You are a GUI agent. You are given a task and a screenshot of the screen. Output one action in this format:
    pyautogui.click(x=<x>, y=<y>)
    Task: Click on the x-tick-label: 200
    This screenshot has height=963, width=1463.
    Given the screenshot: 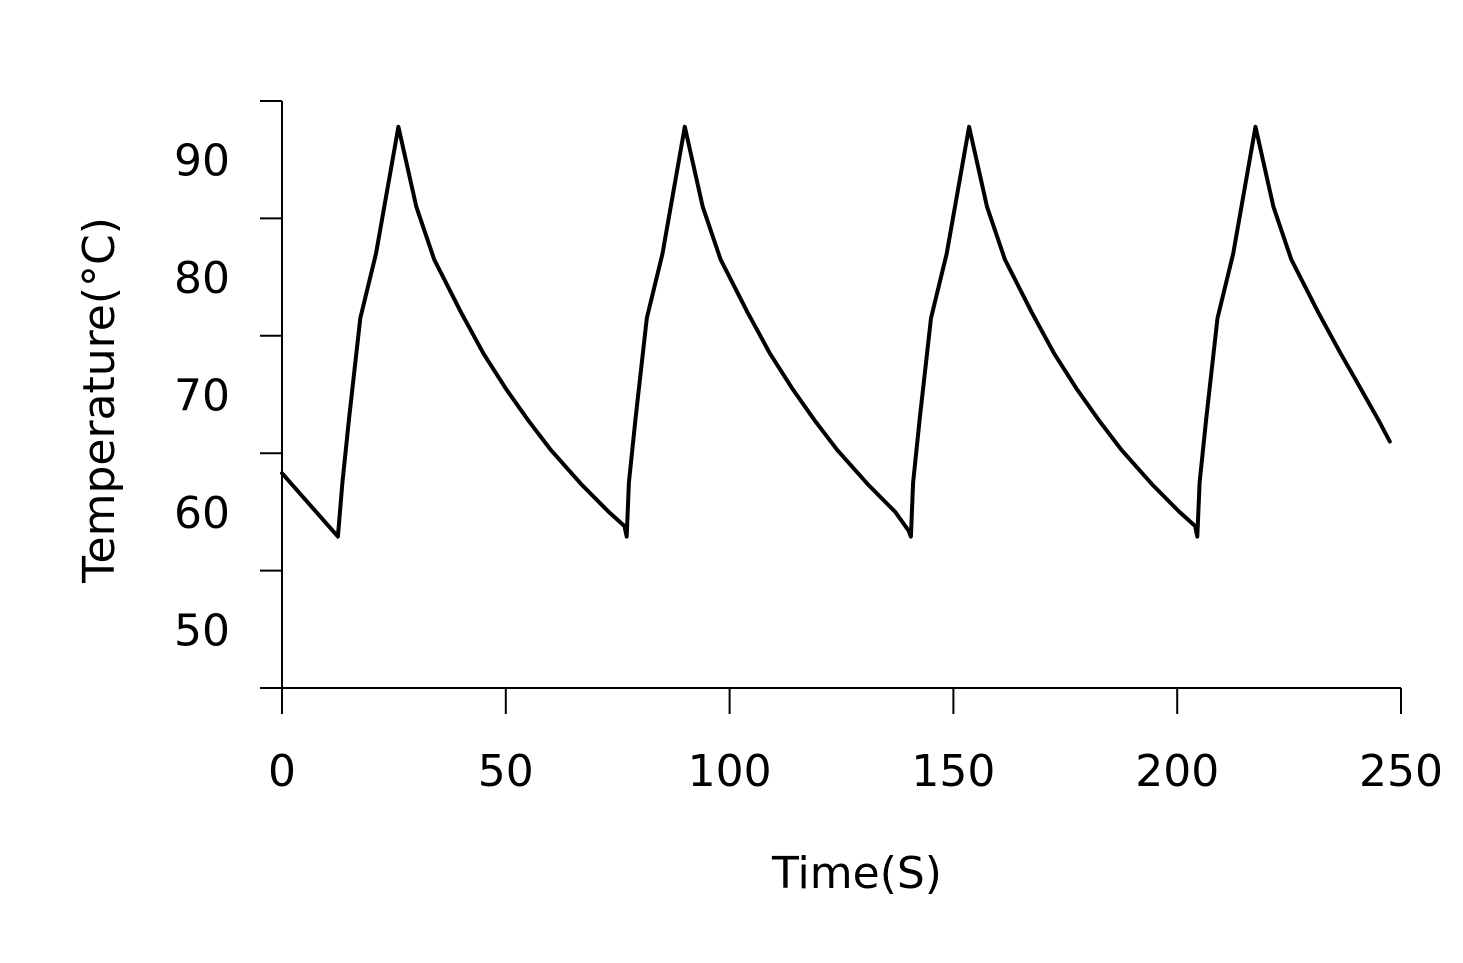 What is the action you would take?
    pyautogui.click(x=1177, y=771)
    